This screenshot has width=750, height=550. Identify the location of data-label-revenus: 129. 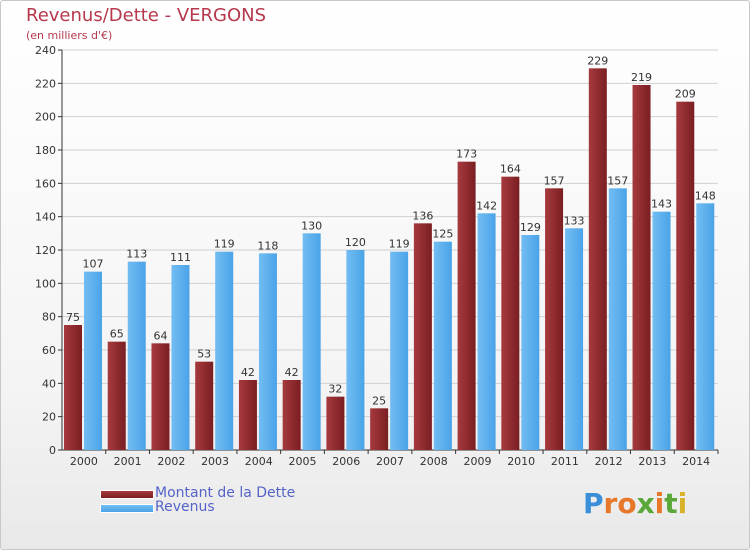
(530, 227).